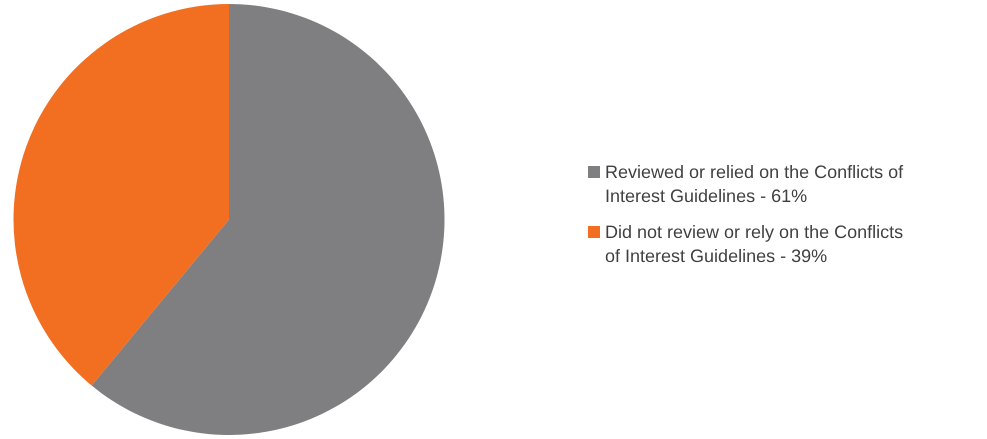 The height and width of the screenshot is (439, 987). What do you see at coordinates (754, 244) in the screenshot?
I see `legend-label: Did not review or rely on the Conflicts of Interest Guidelines - 39%` at bounding box center [754, 244].